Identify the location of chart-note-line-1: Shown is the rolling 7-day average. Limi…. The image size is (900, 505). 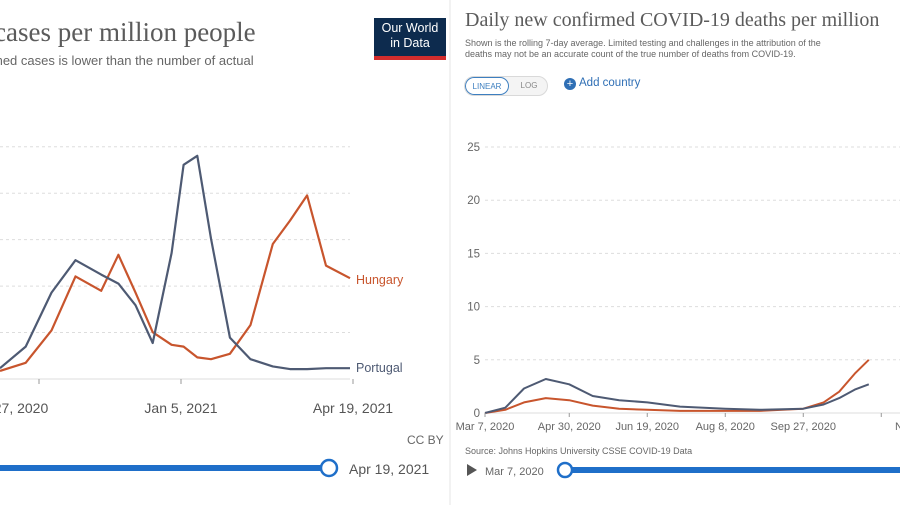
(643, 43).